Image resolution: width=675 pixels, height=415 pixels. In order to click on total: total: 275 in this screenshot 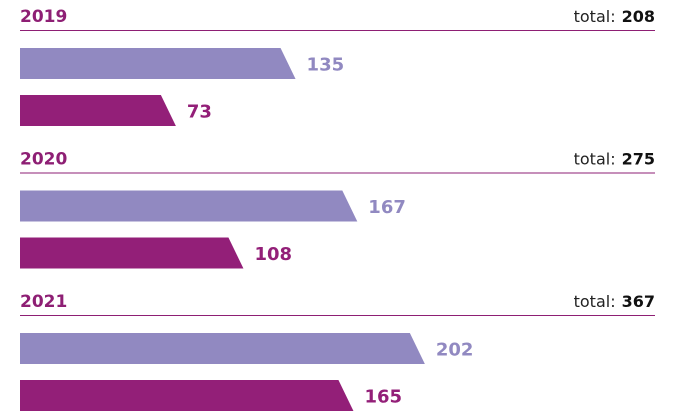, I will do `click(614, 158)`.